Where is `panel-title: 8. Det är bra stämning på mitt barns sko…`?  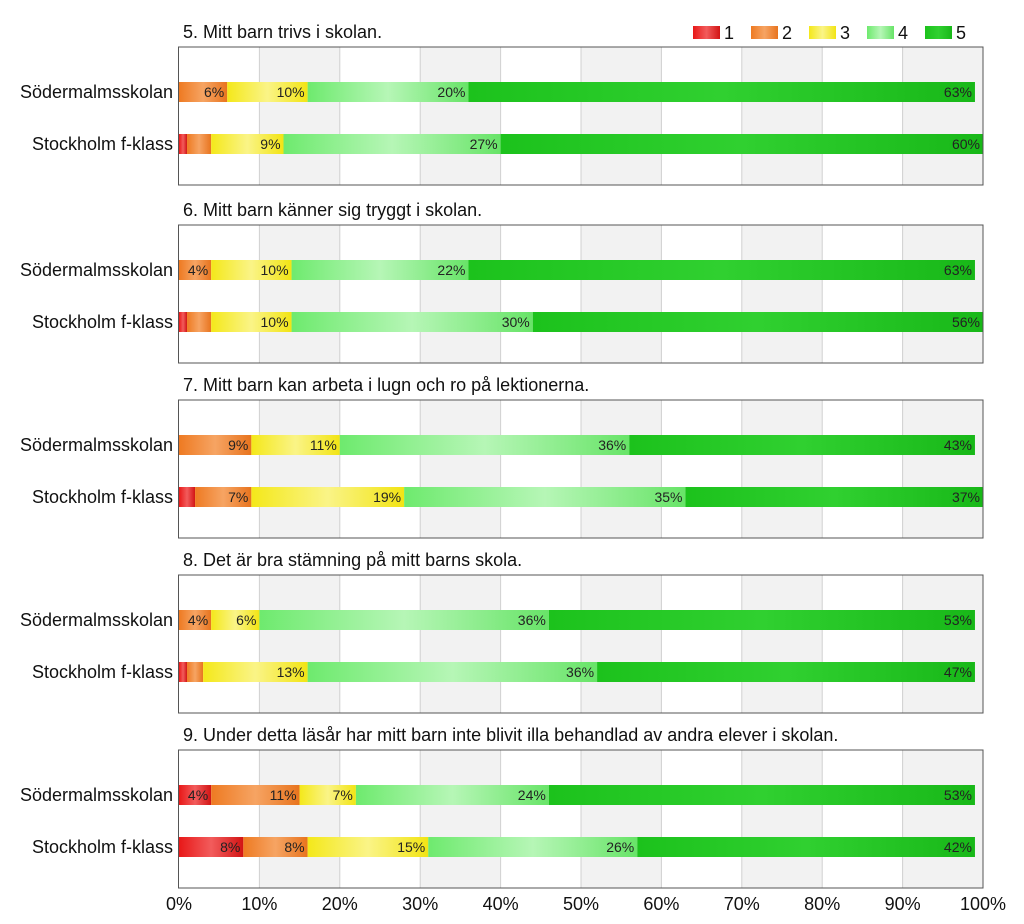 panel-title: 8. Det är bra stämning på mitt barns sko… is located at coordinates (352, 560).